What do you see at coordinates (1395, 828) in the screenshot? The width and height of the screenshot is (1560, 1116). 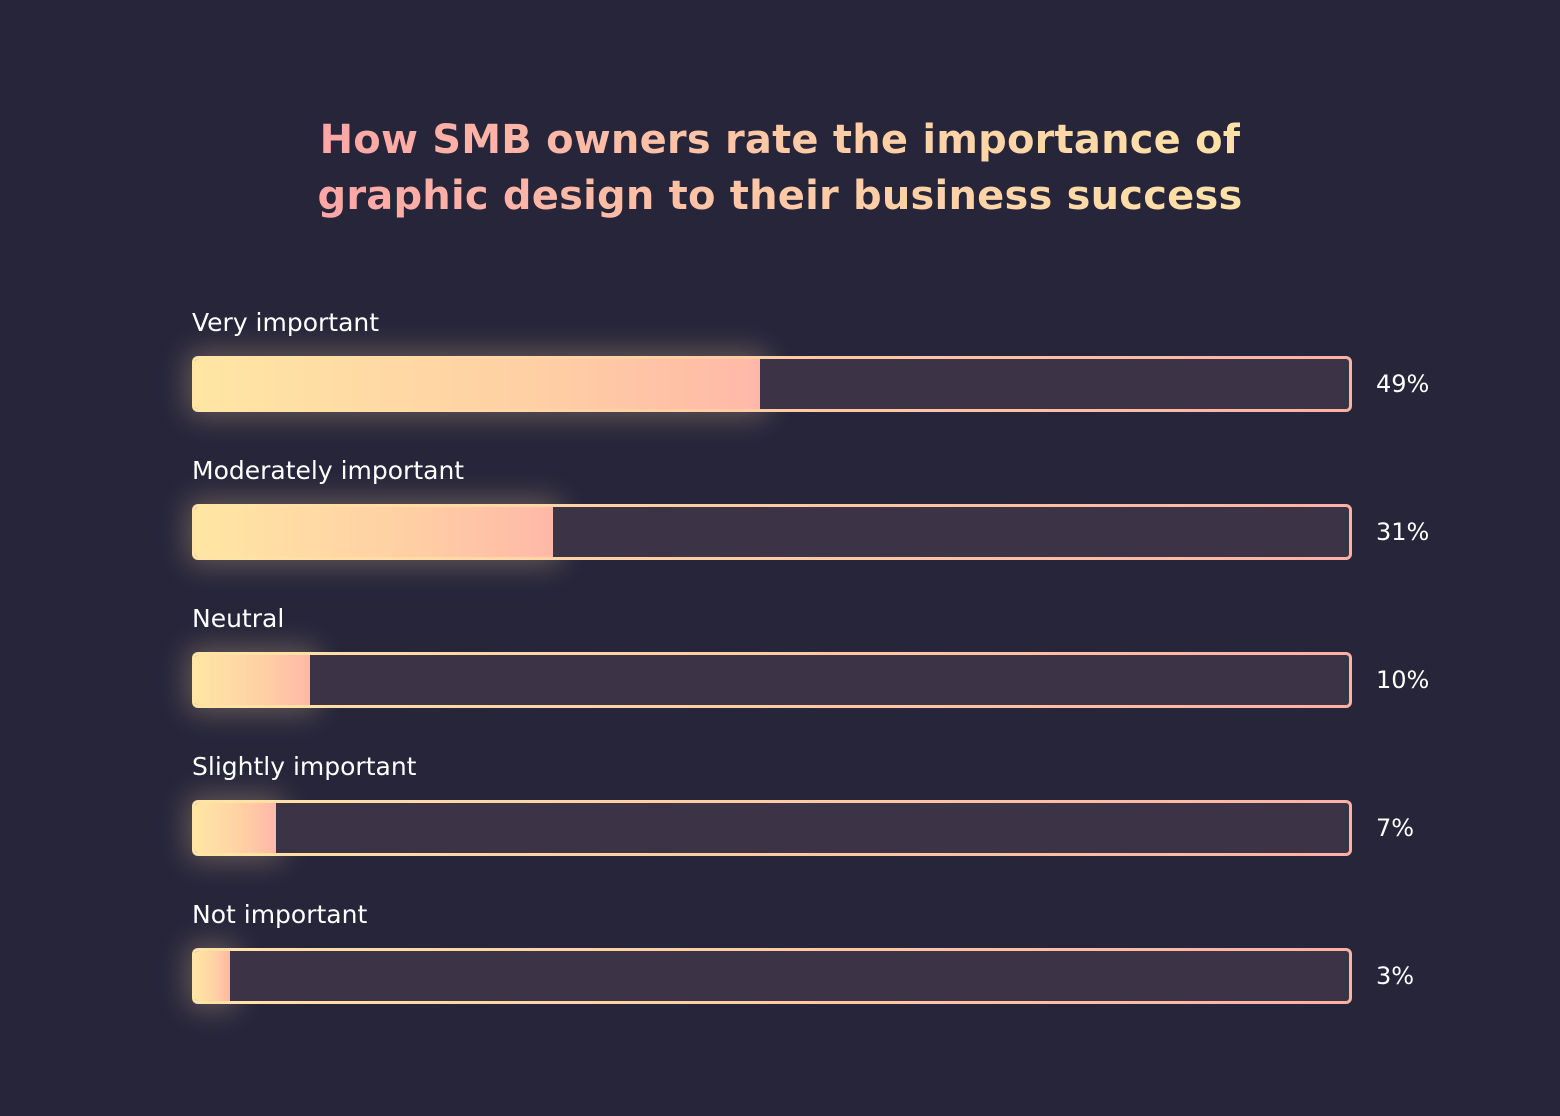 I see `bar-value-label: 7%` at bounding box center [1395, 828].